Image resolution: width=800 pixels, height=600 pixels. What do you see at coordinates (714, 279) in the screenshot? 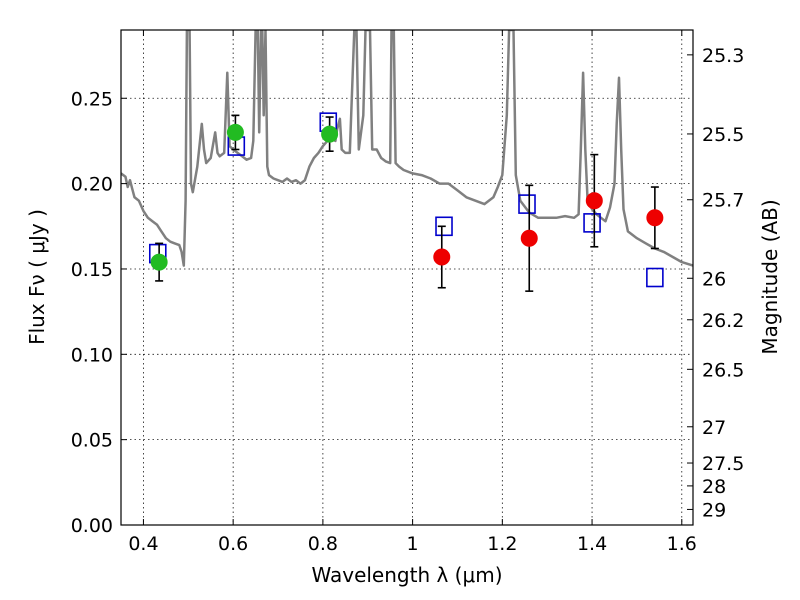
I see `y2-tick-label: 26` at bounding box center [714, 279].